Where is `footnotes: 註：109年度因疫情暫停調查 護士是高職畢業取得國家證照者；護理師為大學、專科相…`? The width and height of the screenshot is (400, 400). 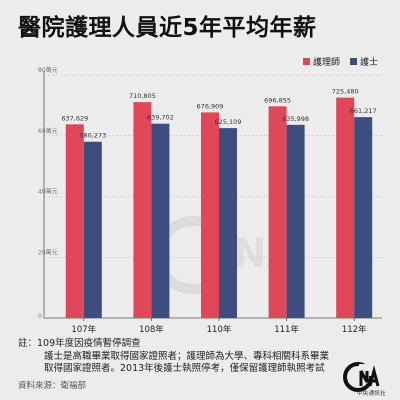 footnotes: 註：109年度因疫情暫停調查 護士是高職畢業取得國家證照者；護理師為大學、專科相… is located at coordinates (183, 357).